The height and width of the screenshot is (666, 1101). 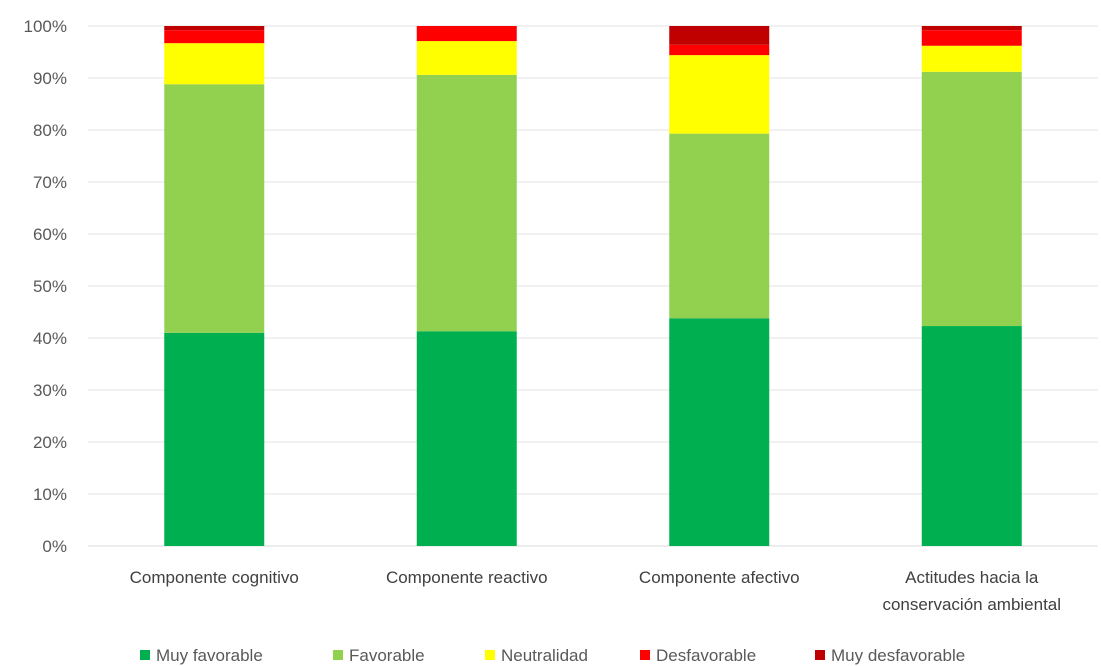 What do you see at coordinates (50, 390) in the screenshot?
I see `y-tick-label: 30%` at bounding box center [50, 390].